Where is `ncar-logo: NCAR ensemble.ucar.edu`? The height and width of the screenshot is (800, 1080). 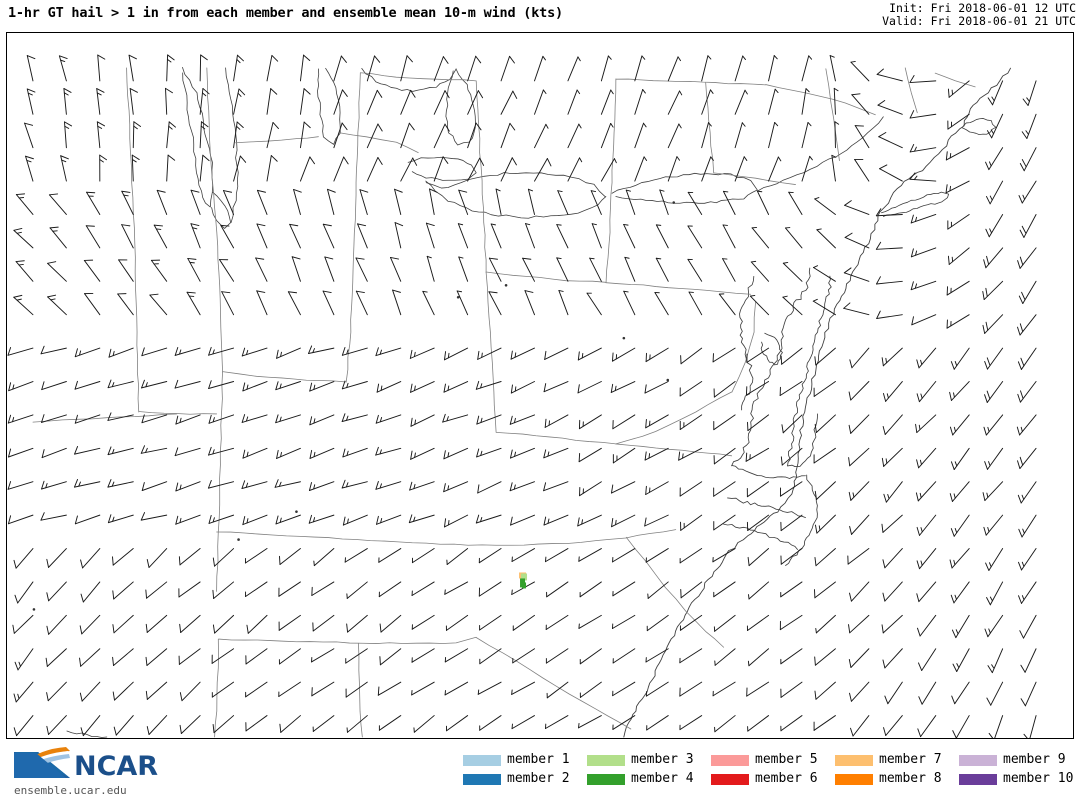
ncar-logo: NCAR ensemble.ucar.edu is located at coordinates (93, 770).